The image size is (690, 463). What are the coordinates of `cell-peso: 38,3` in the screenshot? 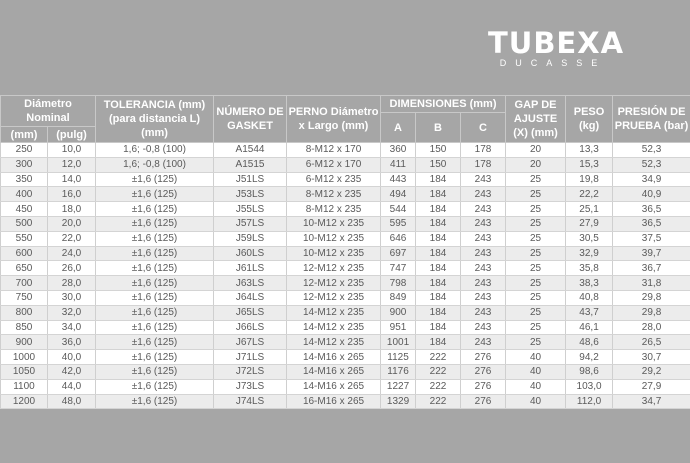 It's located at (589, 283).